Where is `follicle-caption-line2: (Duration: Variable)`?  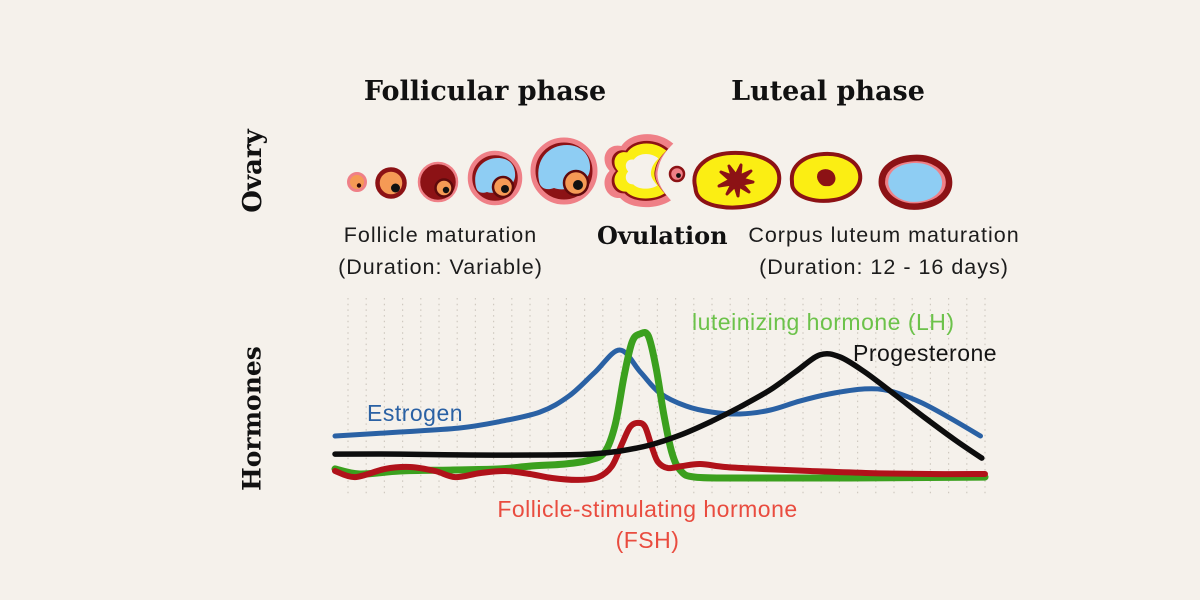 follicle-caption-line2: (Duration: Variable) is located at coordinates (440, 267).